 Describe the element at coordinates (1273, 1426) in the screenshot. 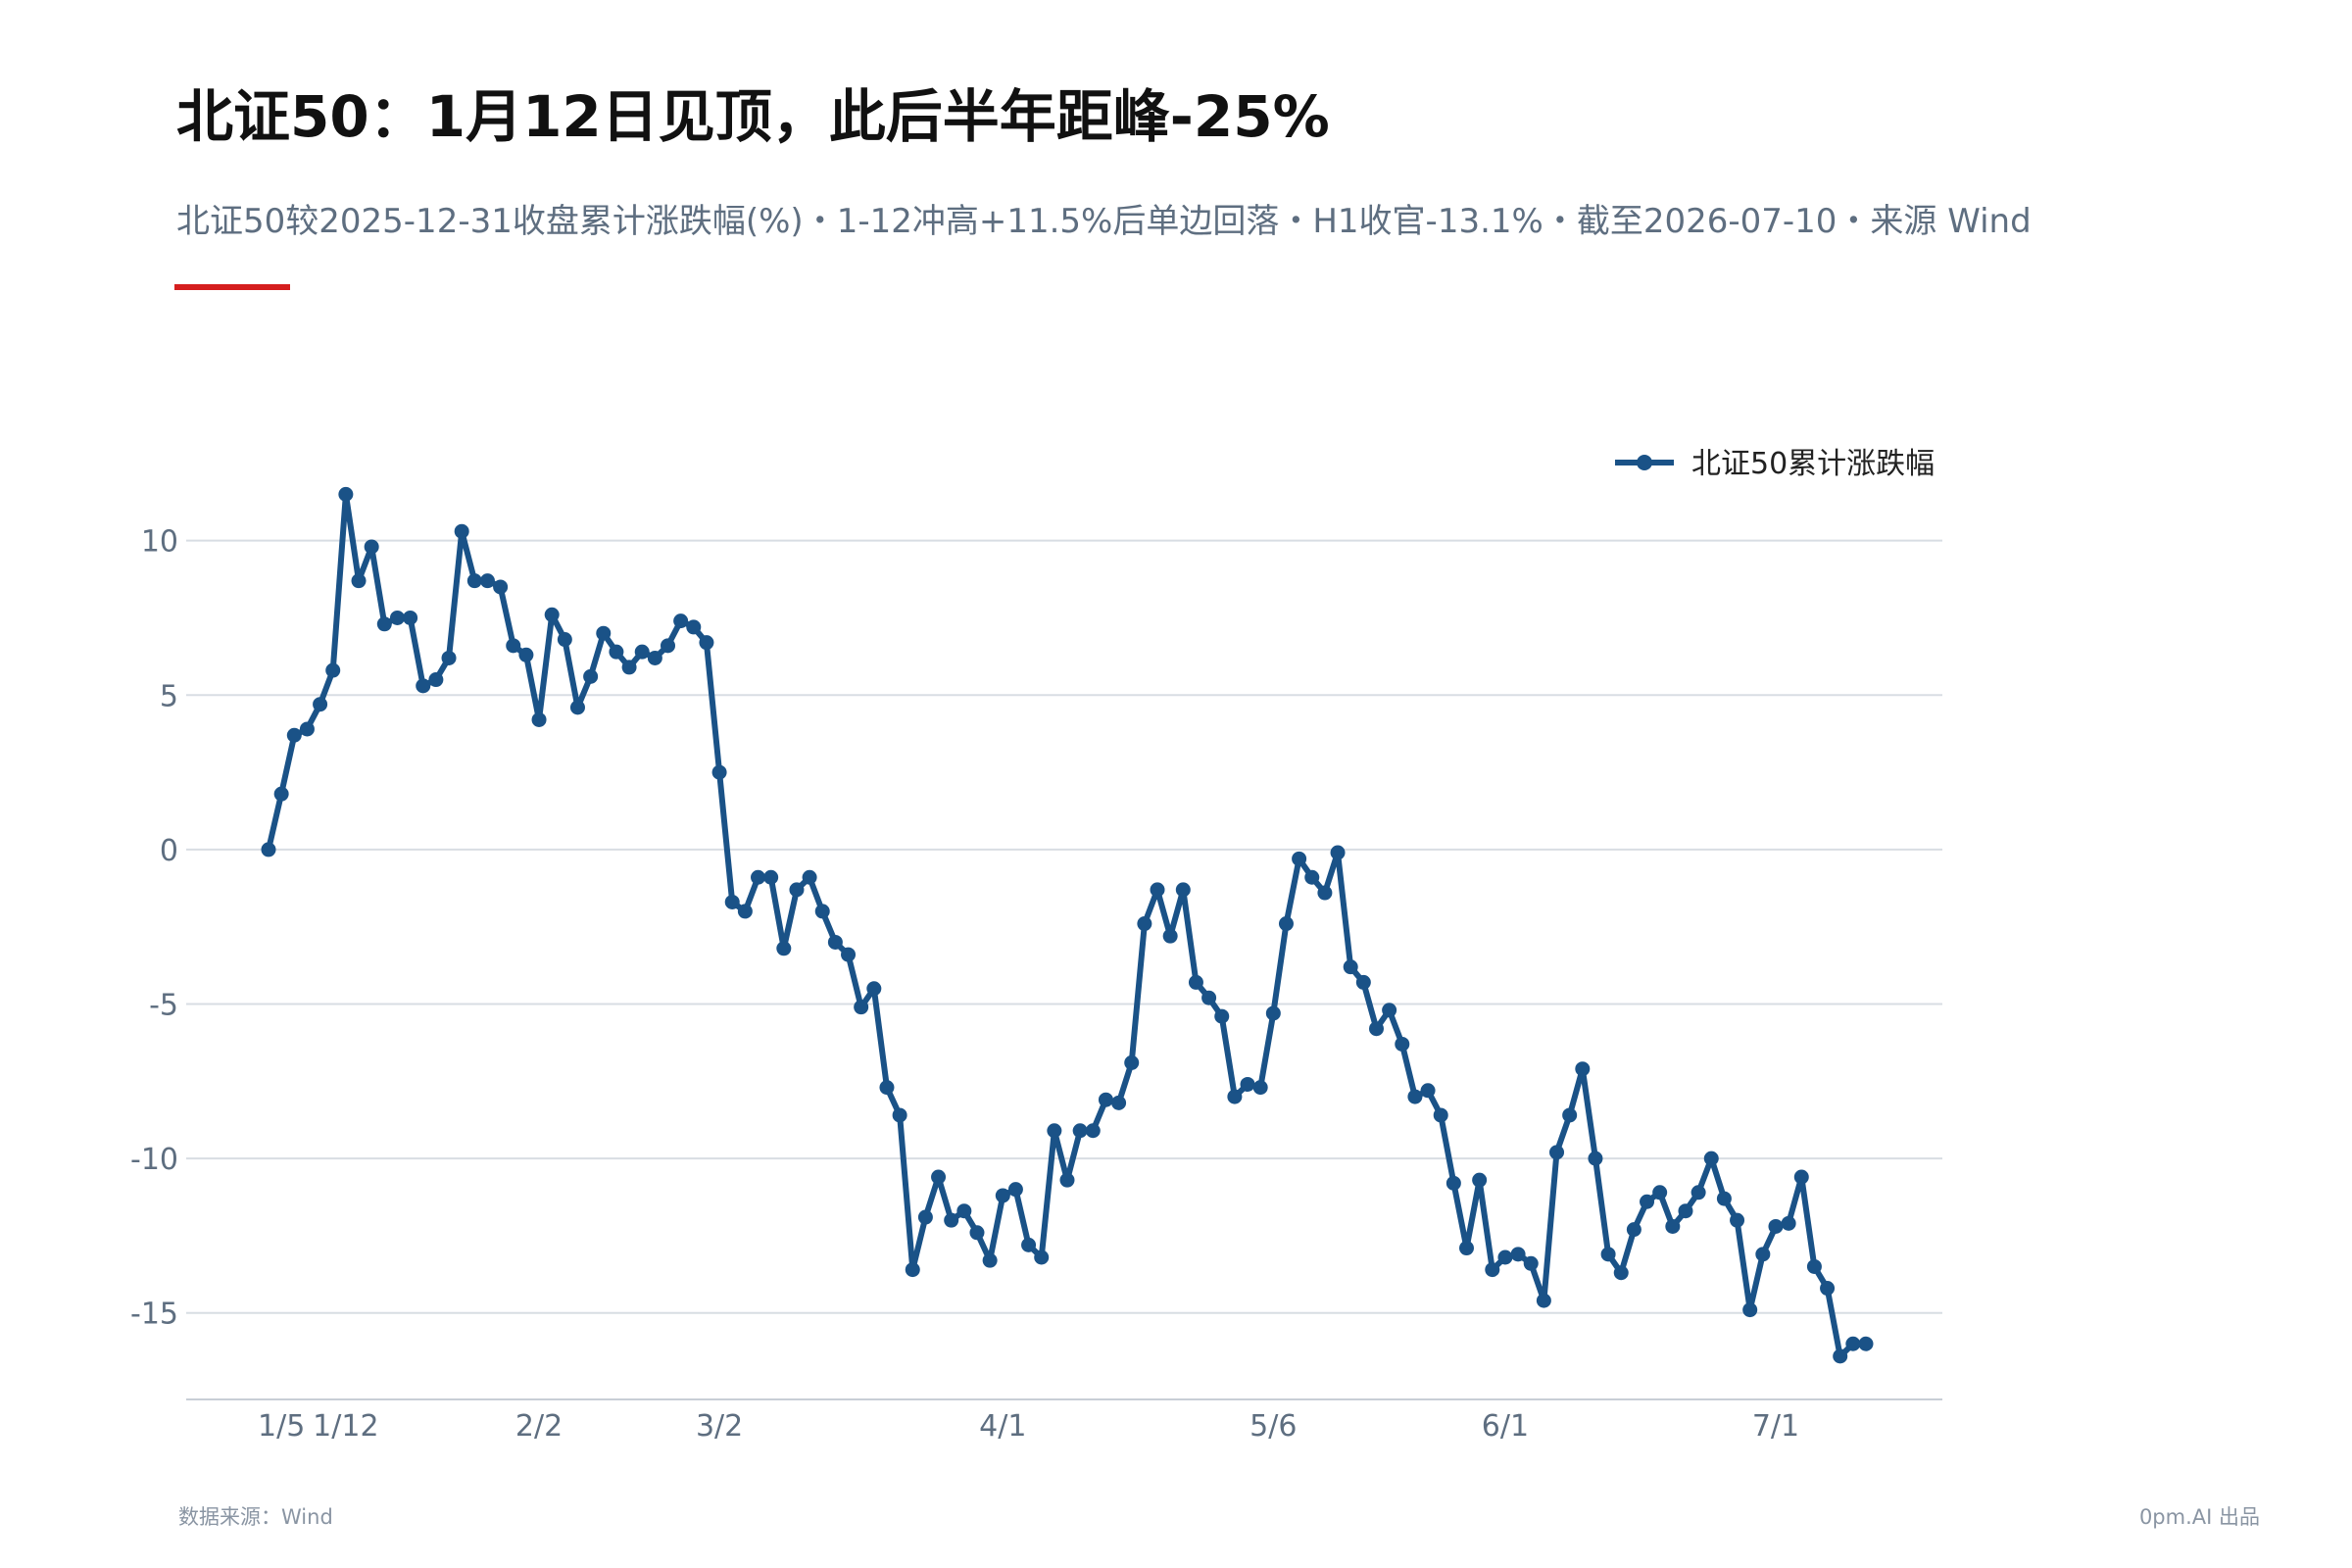

I see `x-tick-label: 5/6` at that location.